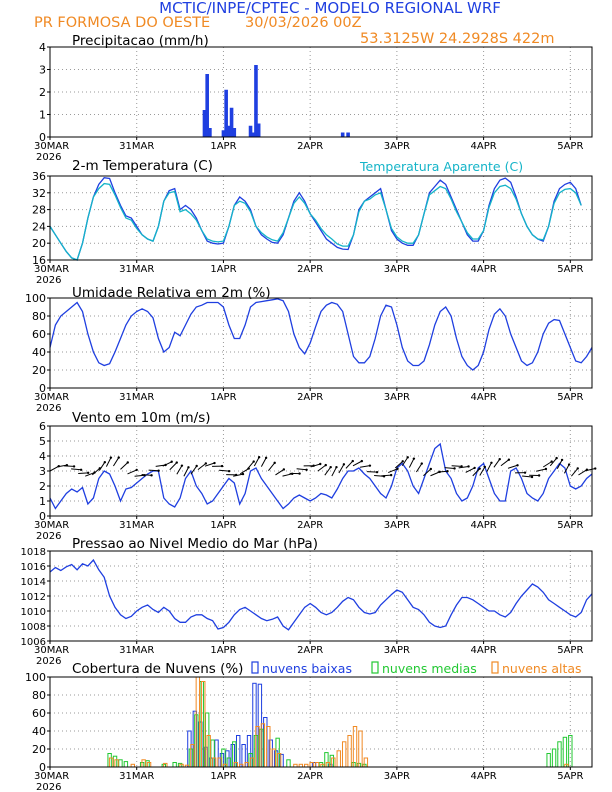 This screenshot has width=612, height=792. Describe the element at coordinates (342, 134) in the screenshot. I see `precip-bar` at that location.